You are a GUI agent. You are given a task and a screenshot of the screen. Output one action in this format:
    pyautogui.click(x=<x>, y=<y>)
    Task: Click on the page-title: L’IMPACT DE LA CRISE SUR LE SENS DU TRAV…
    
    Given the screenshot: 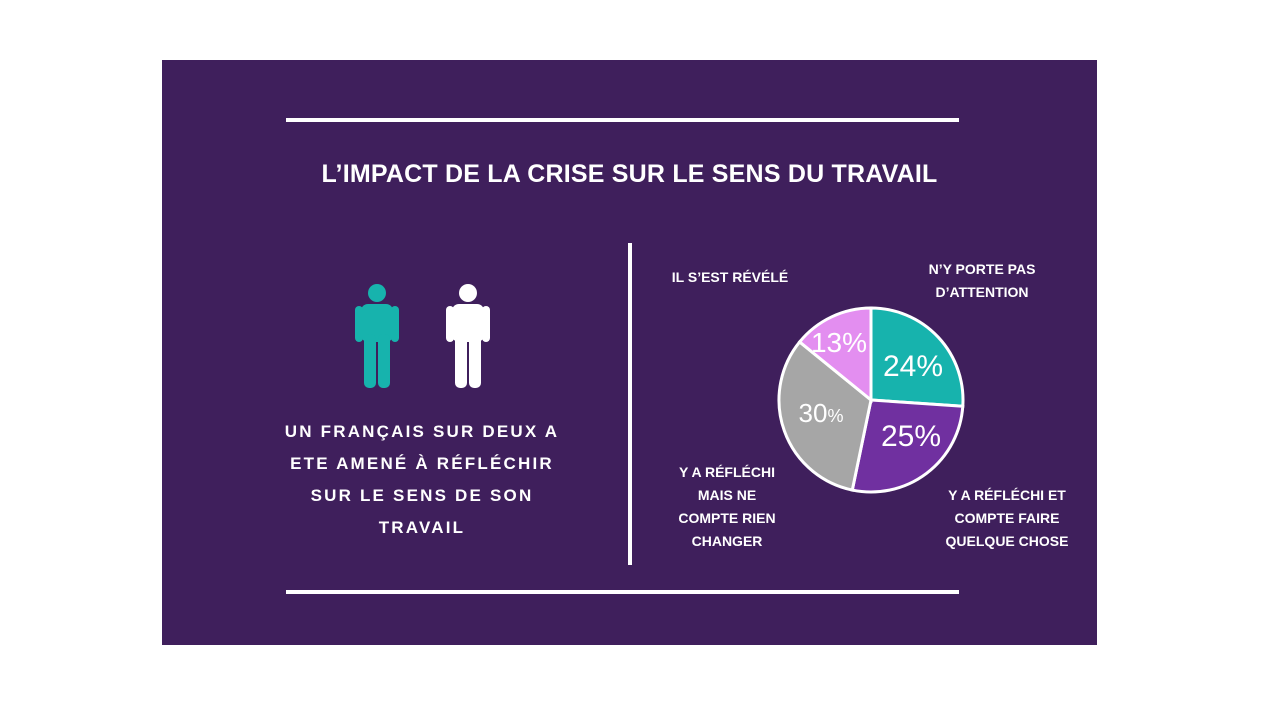 What is the action you would take?
    pyautogui.click(x=629, y=174)
    